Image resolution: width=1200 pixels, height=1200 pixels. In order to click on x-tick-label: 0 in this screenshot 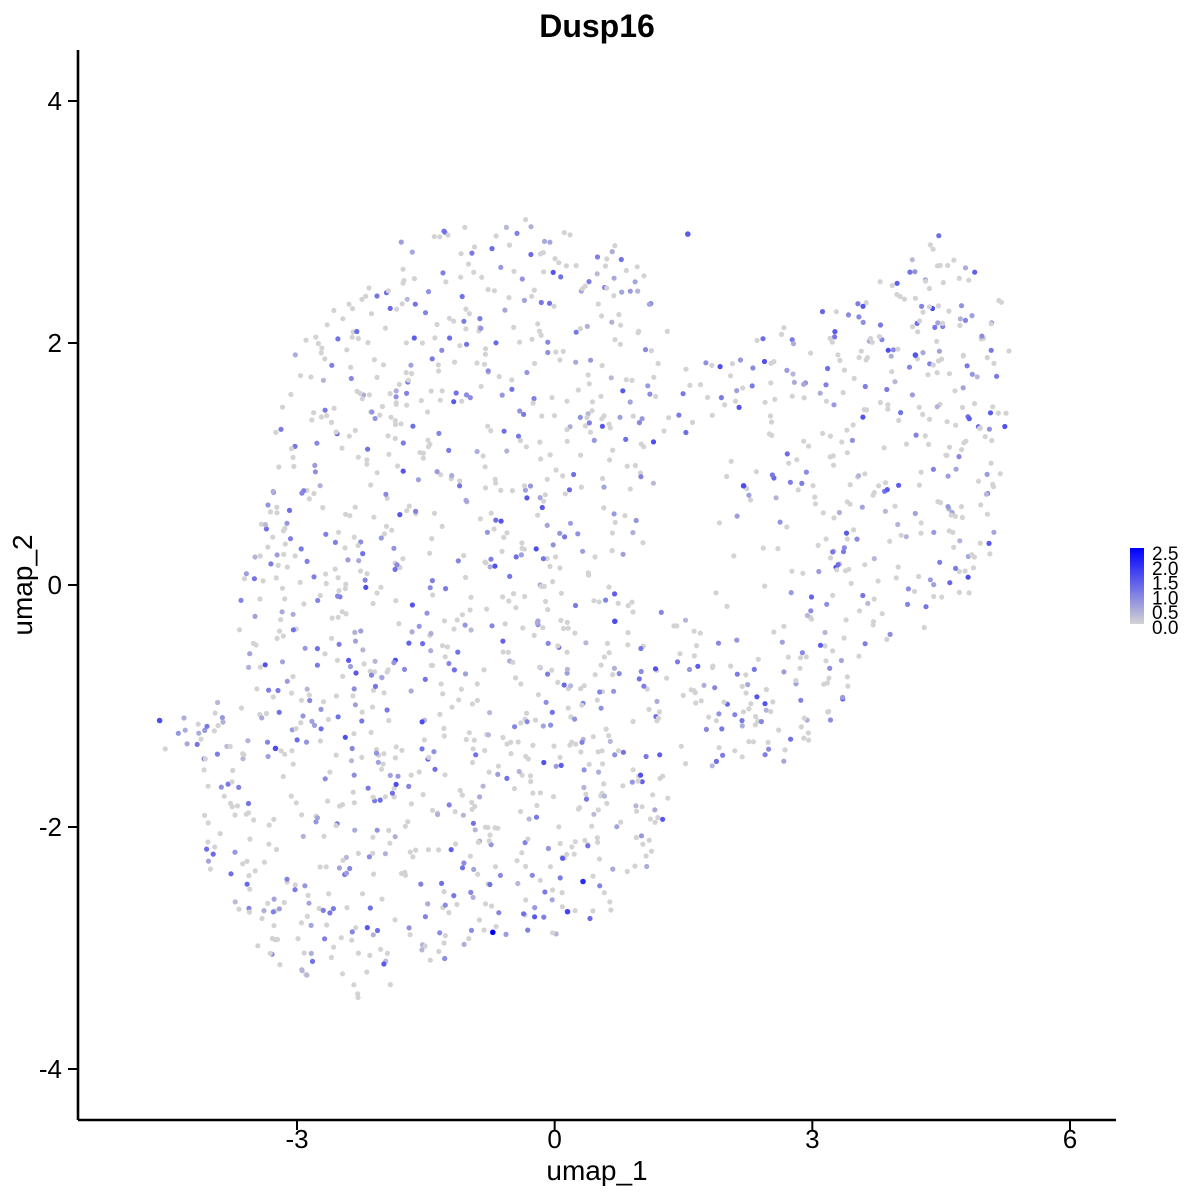, I will do `click(554, 1139)`.